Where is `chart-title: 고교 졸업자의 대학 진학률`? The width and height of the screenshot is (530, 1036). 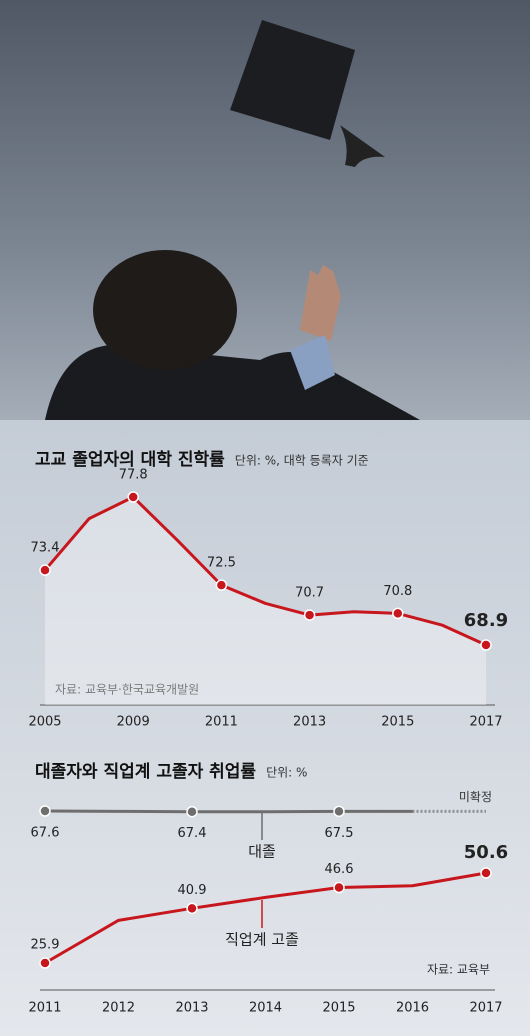 chart-title: 고교 졸업자의 대학 진학률 is located at coordinates (130, 460).